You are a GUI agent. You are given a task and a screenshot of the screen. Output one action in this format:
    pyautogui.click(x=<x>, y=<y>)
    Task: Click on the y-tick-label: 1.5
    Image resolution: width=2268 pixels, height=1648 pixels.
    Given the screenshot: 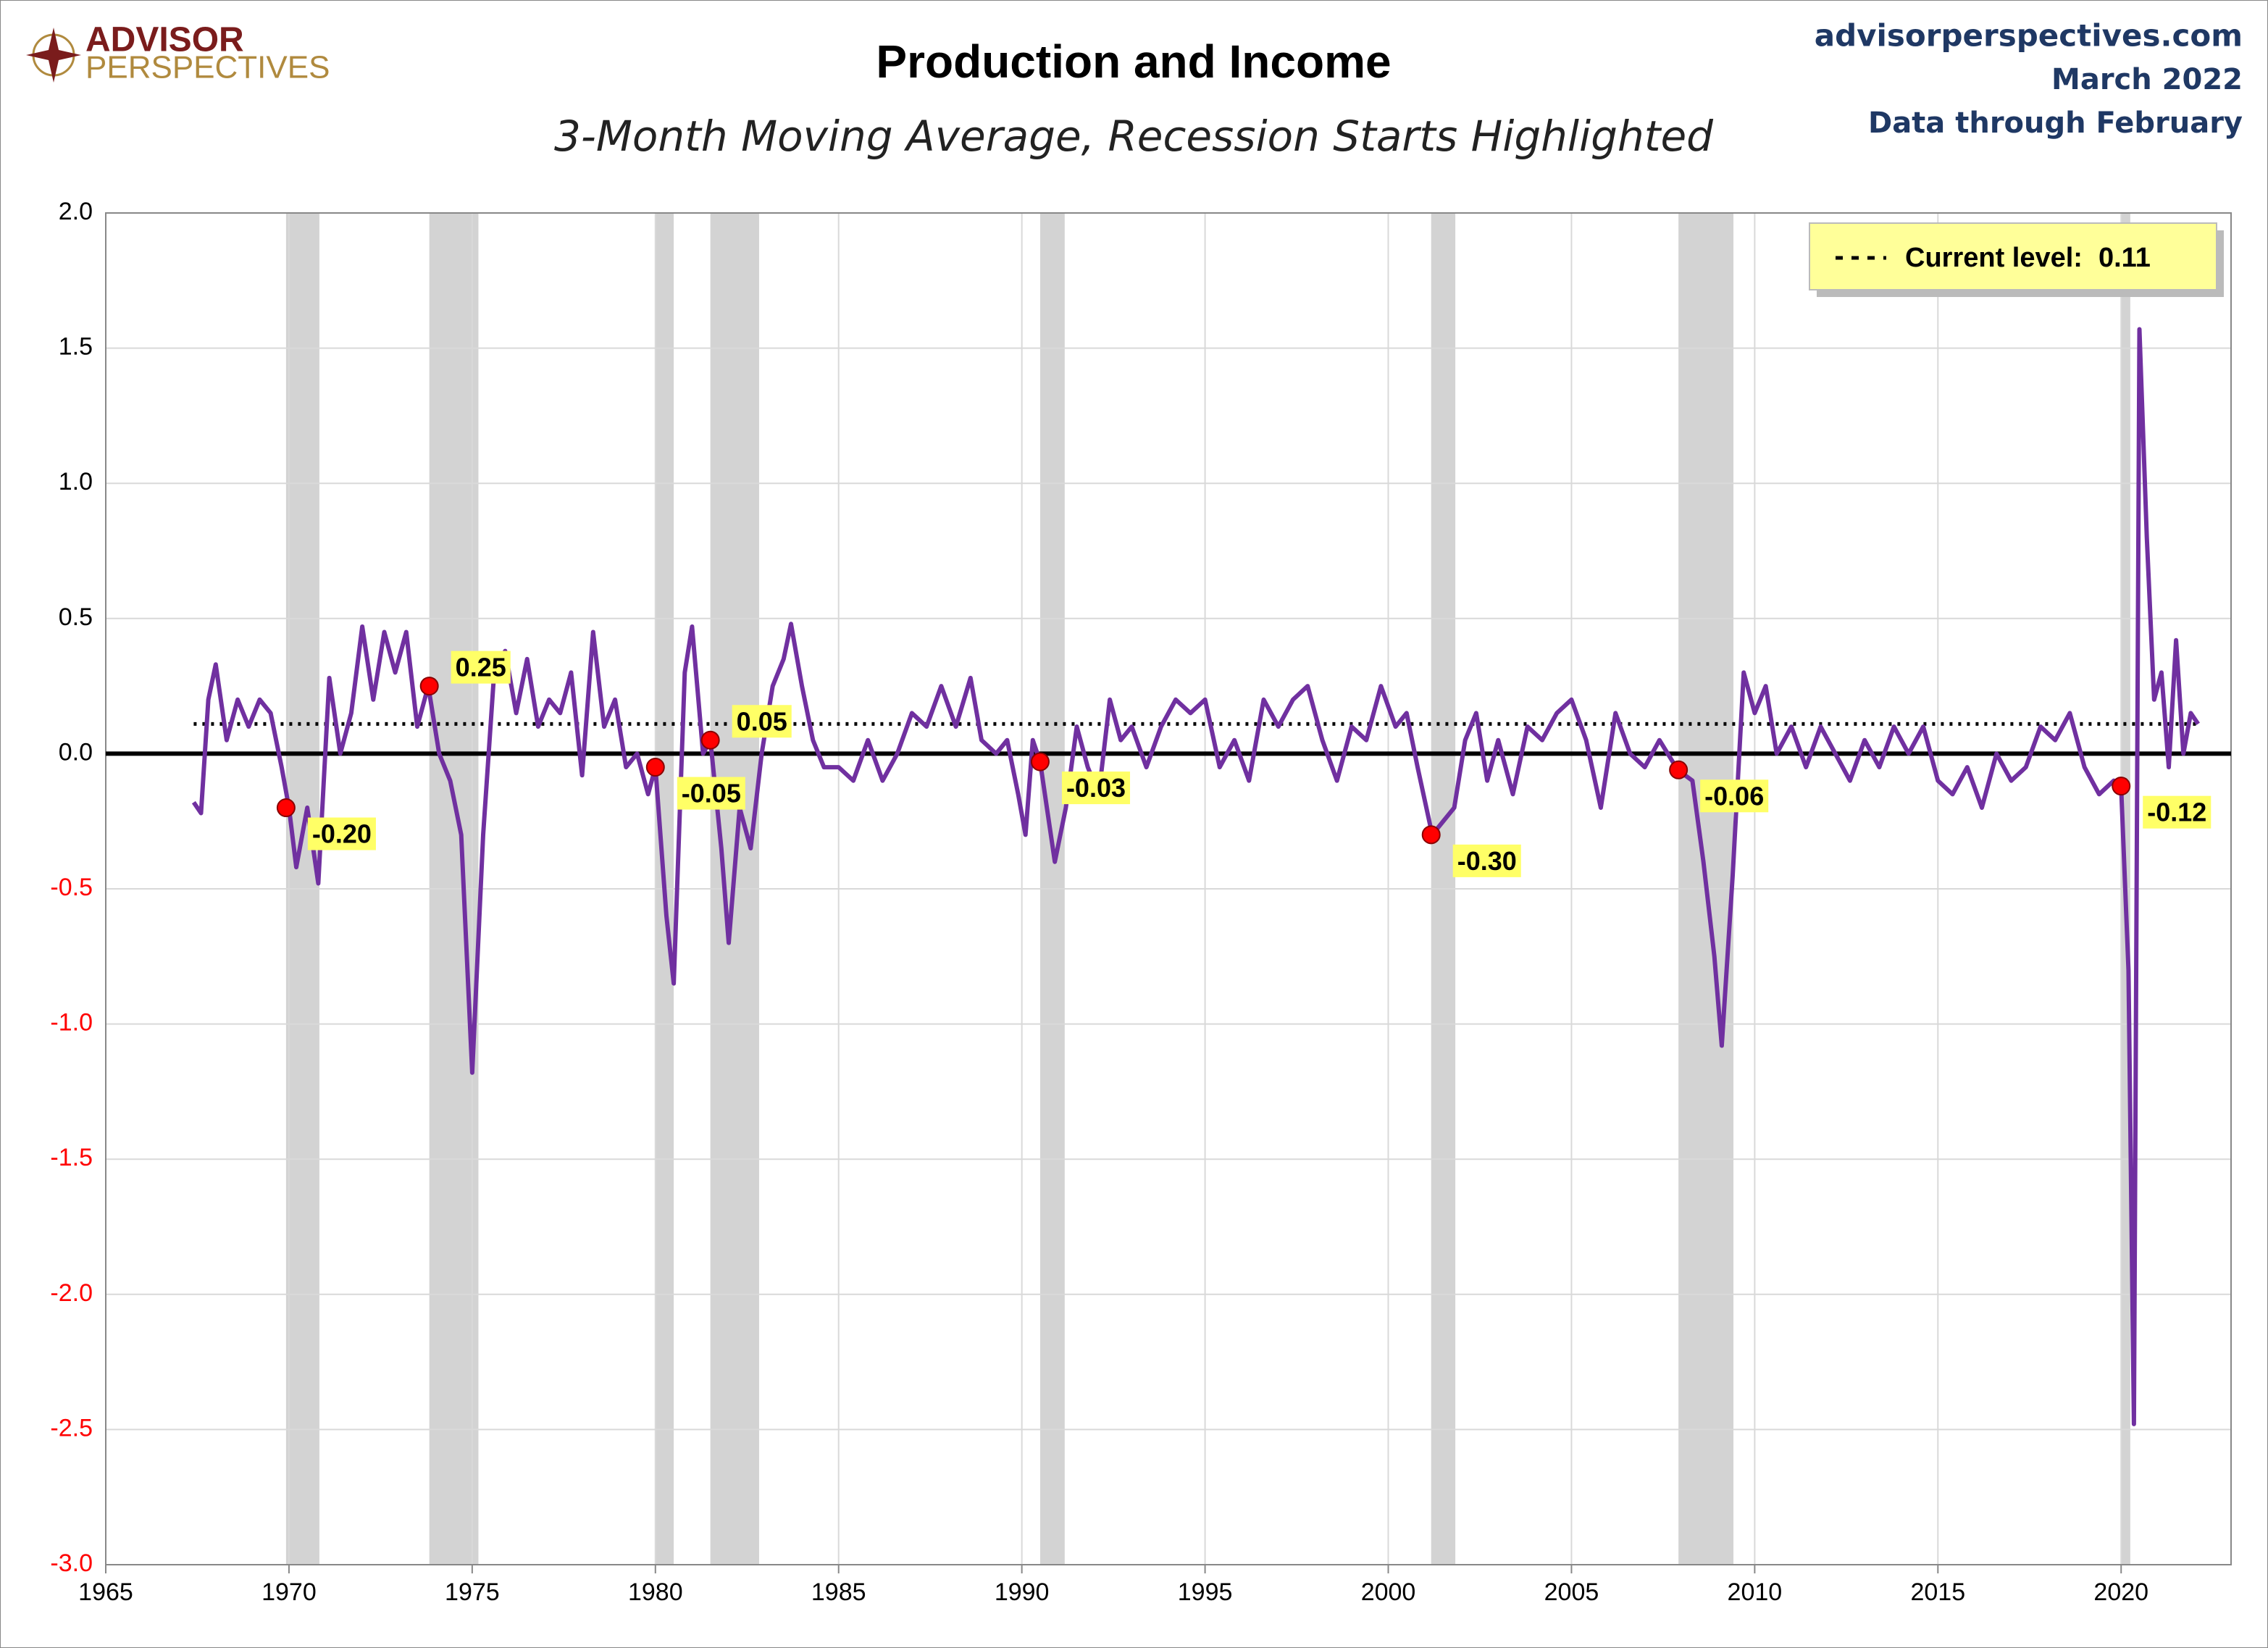 What is the action you would take?
    pyautogui.click(x=76, y=347)
    